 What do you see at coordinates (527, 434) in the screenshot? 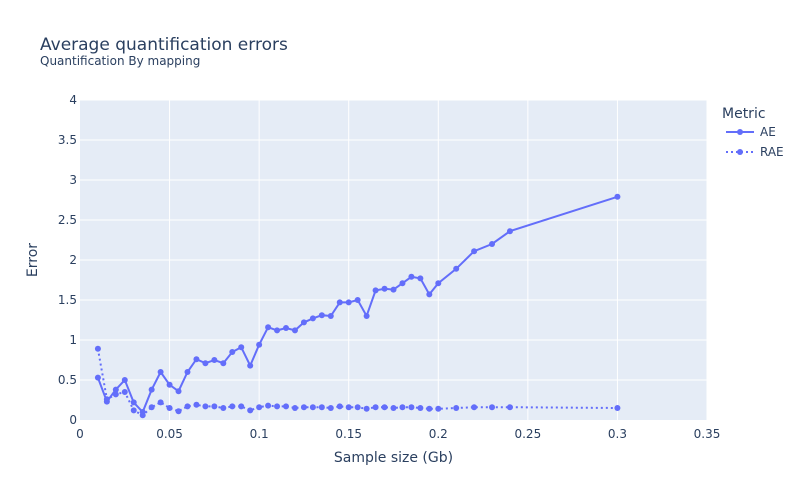
I see `x-tick-label: 0.25` at bounding box center [527, 434].